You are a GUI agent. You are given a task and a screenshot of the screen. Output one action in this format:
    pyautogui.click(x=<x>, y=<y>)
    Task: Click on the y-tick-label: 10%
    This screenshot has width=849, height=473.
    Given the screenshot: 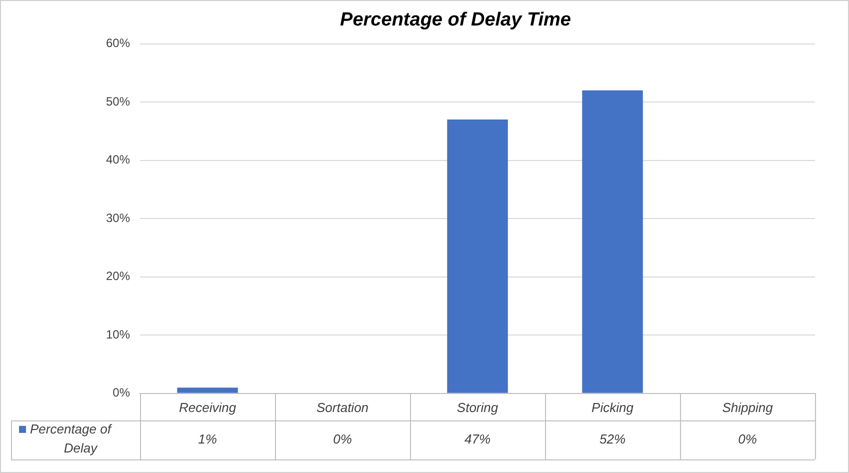 What is the action you would take?
    pyautogui.click(x=118, y=334)
    